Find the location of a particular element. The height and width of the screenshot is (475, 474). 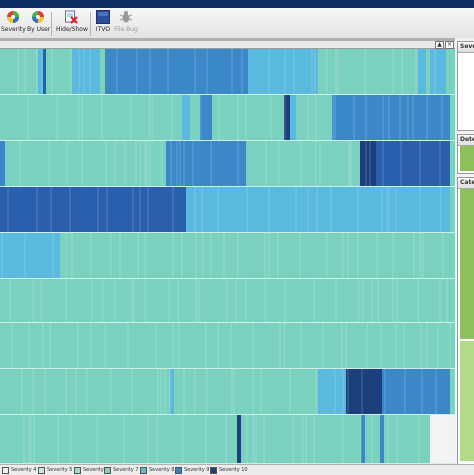

file-bug-button-label: File Bug is located at coordinates (126, 29).